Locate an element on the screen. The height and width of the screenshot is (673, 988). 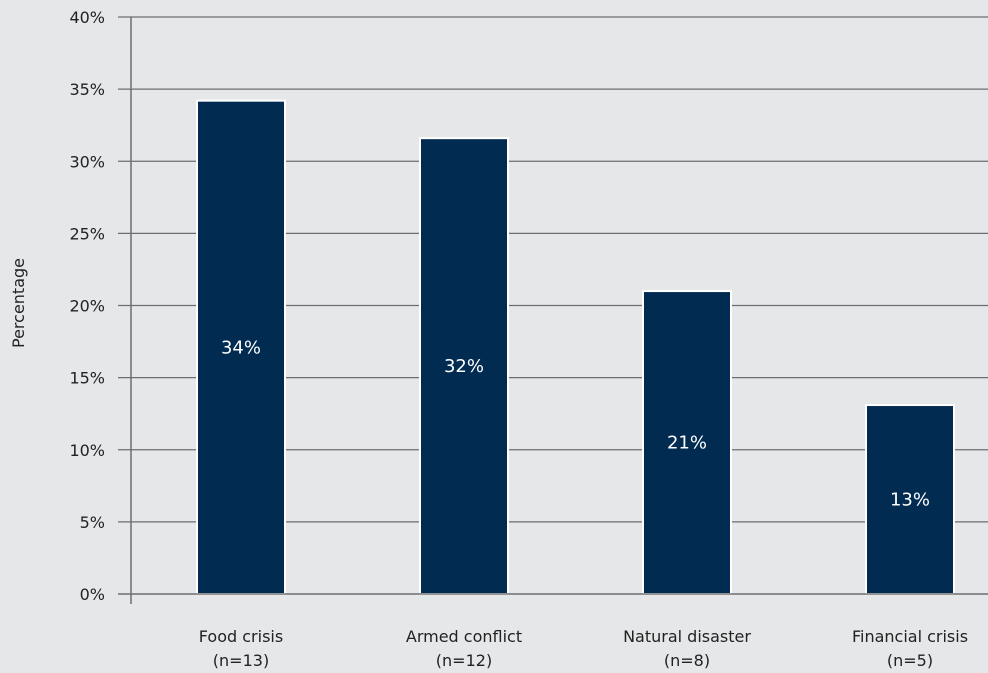
x-category-label: Natural disaster is located at coordinates (687, 636).